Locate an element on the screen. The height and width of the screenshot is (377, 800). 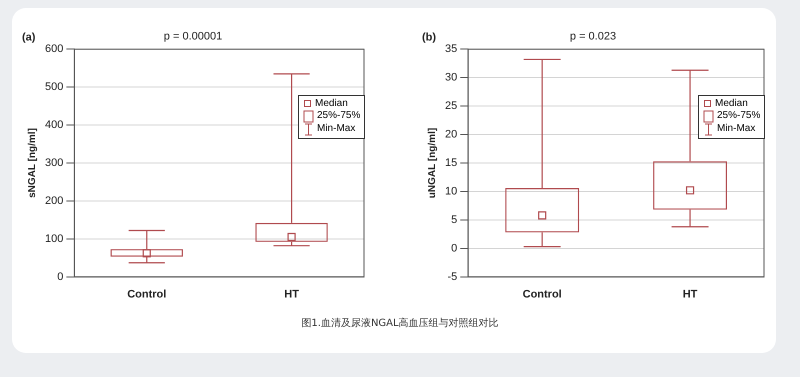
y-tick-label: 10 is located at coordinates (451, 191).